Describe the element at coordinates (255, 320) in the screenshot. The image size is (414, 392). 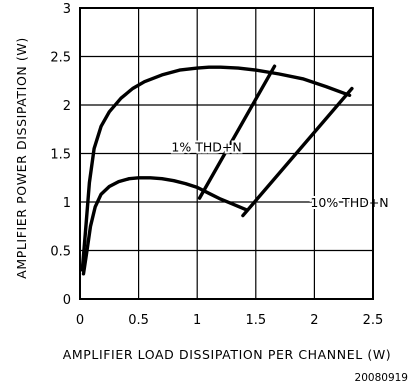
I see `x-tick-label: 1.5` at that location.